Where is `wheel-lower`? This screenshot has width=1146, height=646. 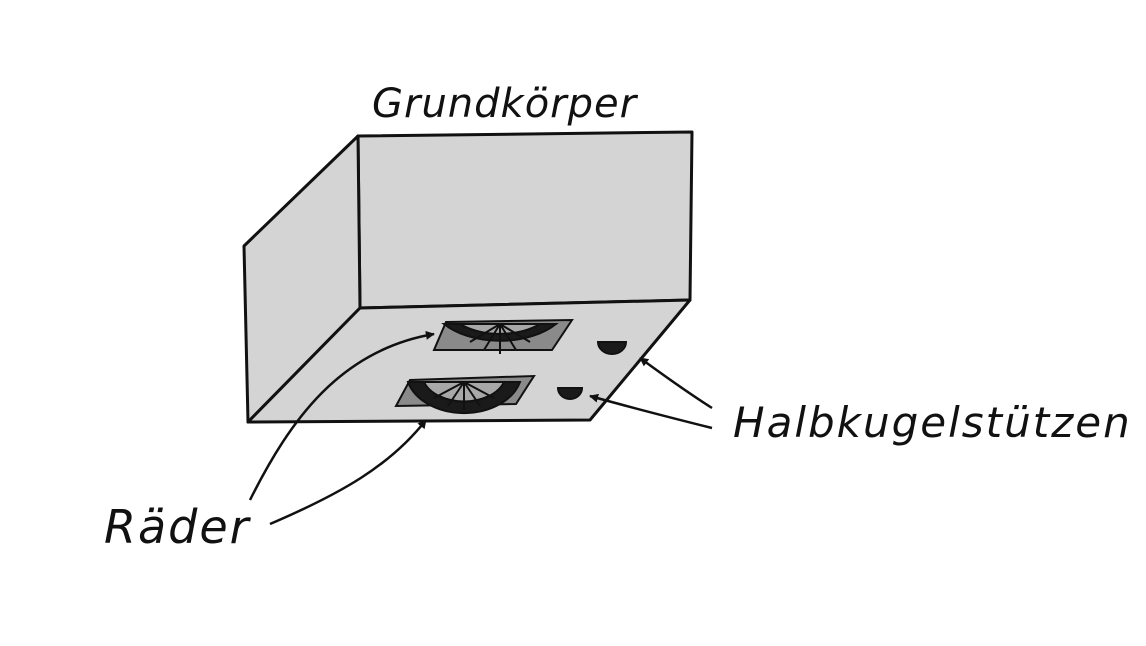
wheel-lower is located at coordinates (465, 394).